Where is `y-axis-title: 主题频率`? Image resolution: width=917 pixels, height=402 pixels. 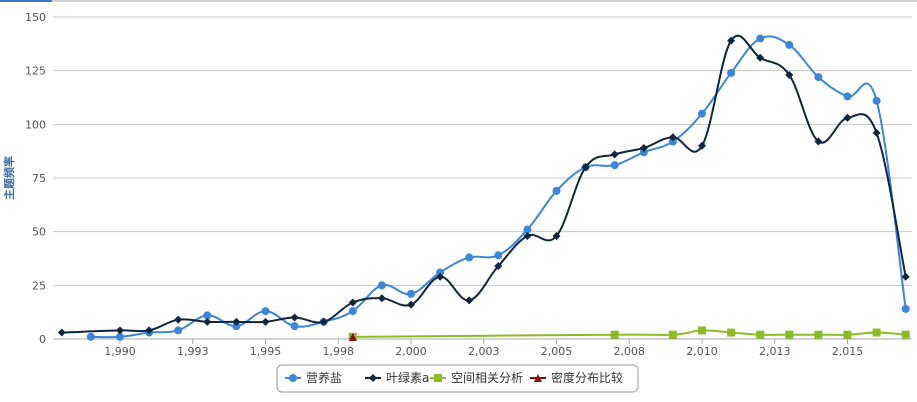
y-axis-title: 主题频率 is located at coordinates (9, 178).